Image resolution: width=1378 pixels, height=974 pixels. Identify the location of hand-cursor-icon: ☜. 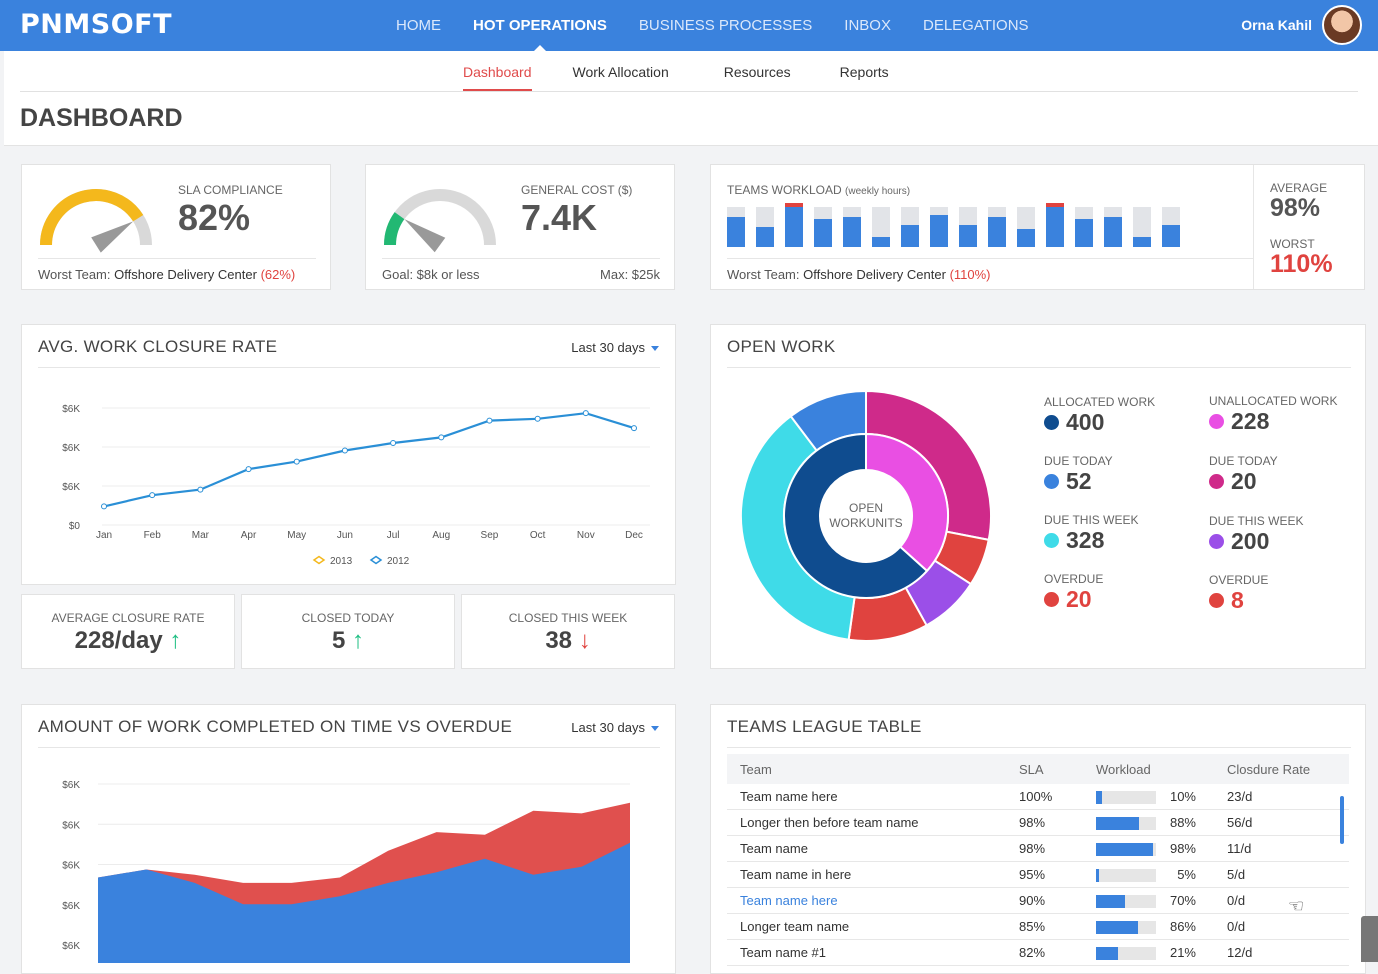
(1296, 906).